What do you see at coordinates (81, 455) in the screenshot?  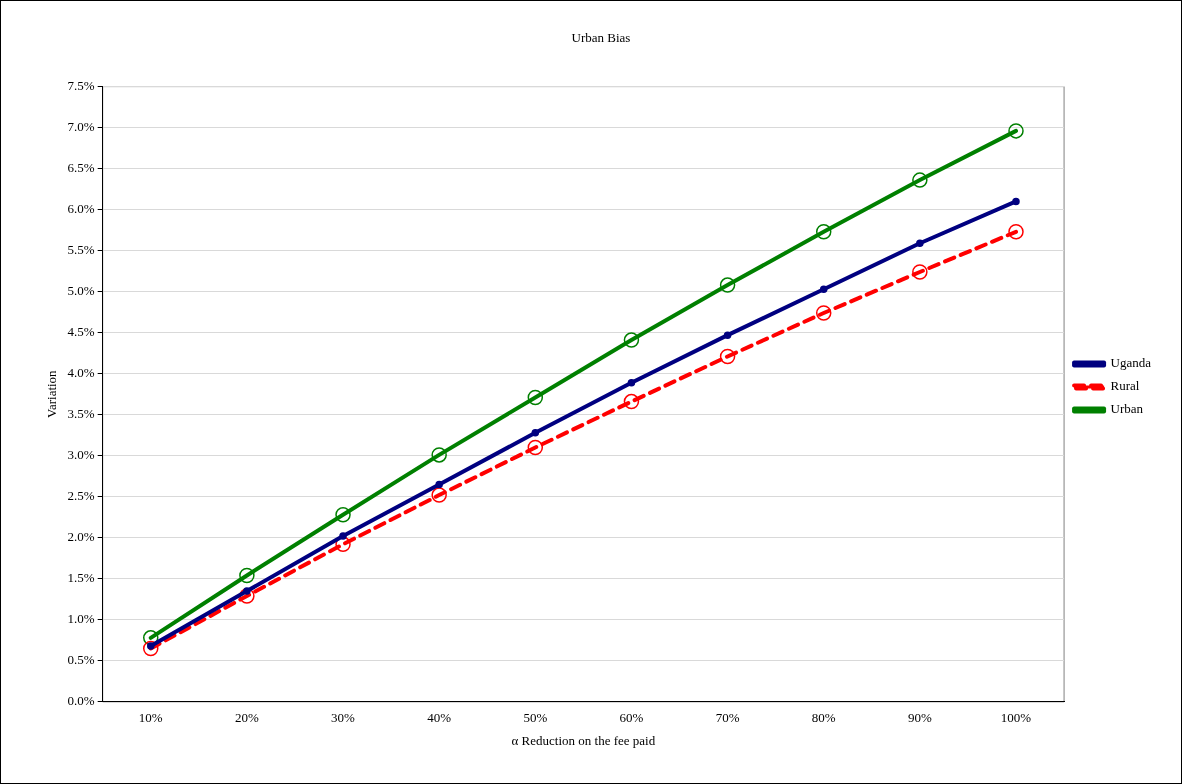 I see `y-tick-label: 3.0%` at bounding box center [81, 455].